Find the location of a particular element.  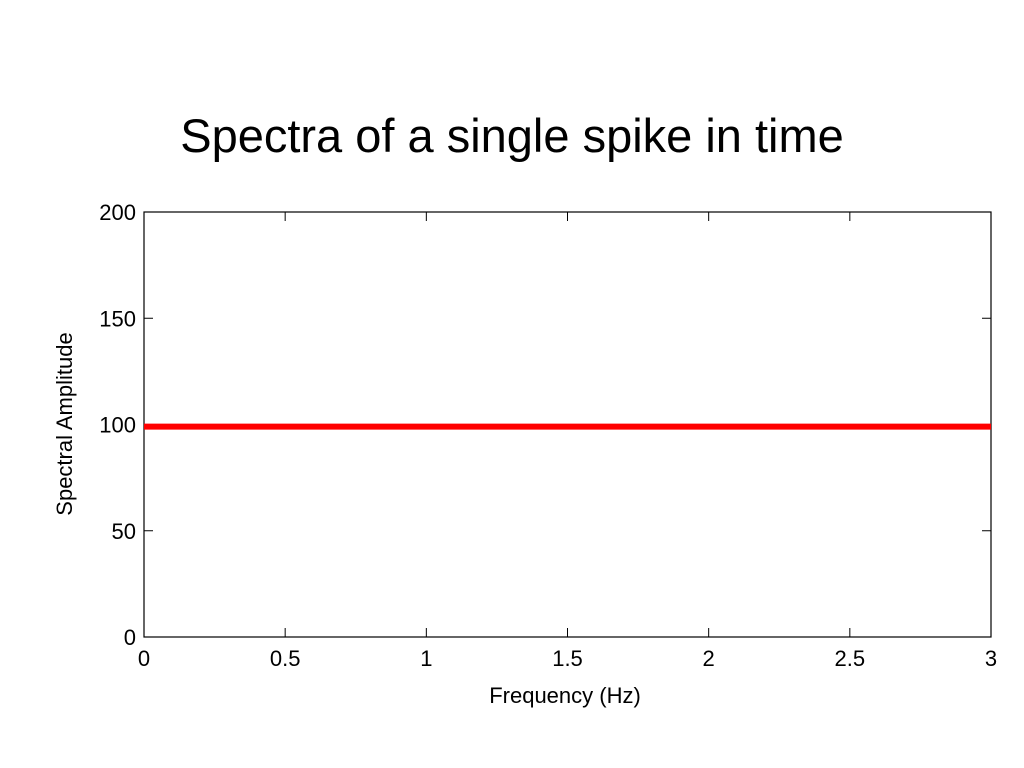

y-tick-label: 200 is located at coordinates (117, 212).